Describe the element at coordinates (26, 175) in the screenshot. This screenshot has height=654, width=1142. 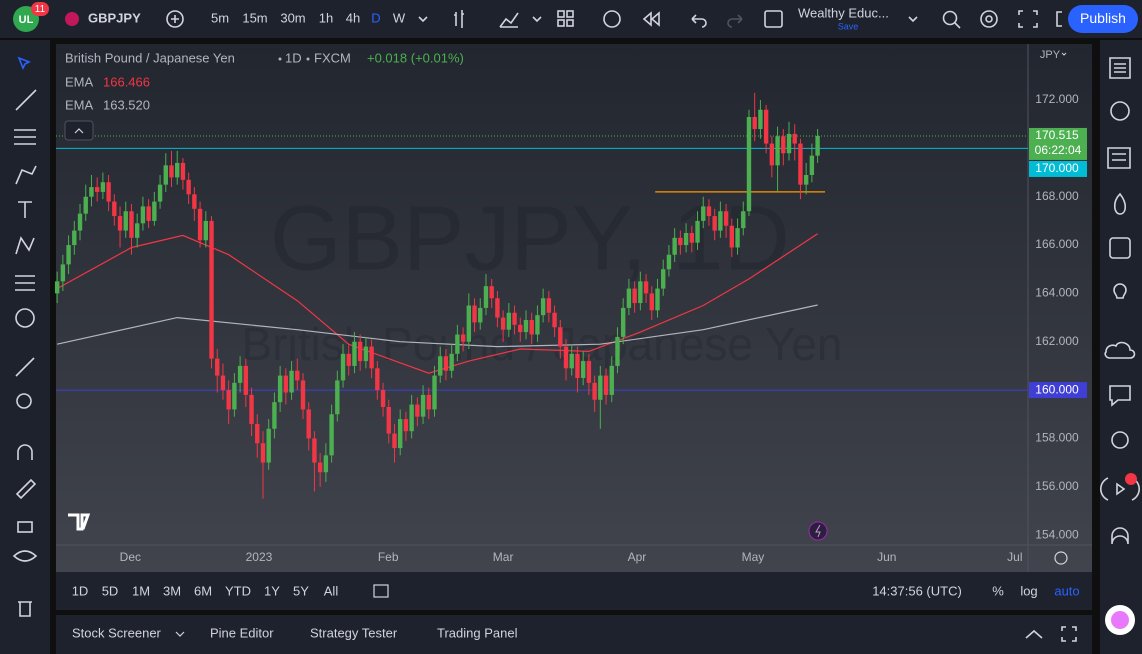
I see `brush-tool` at that location.